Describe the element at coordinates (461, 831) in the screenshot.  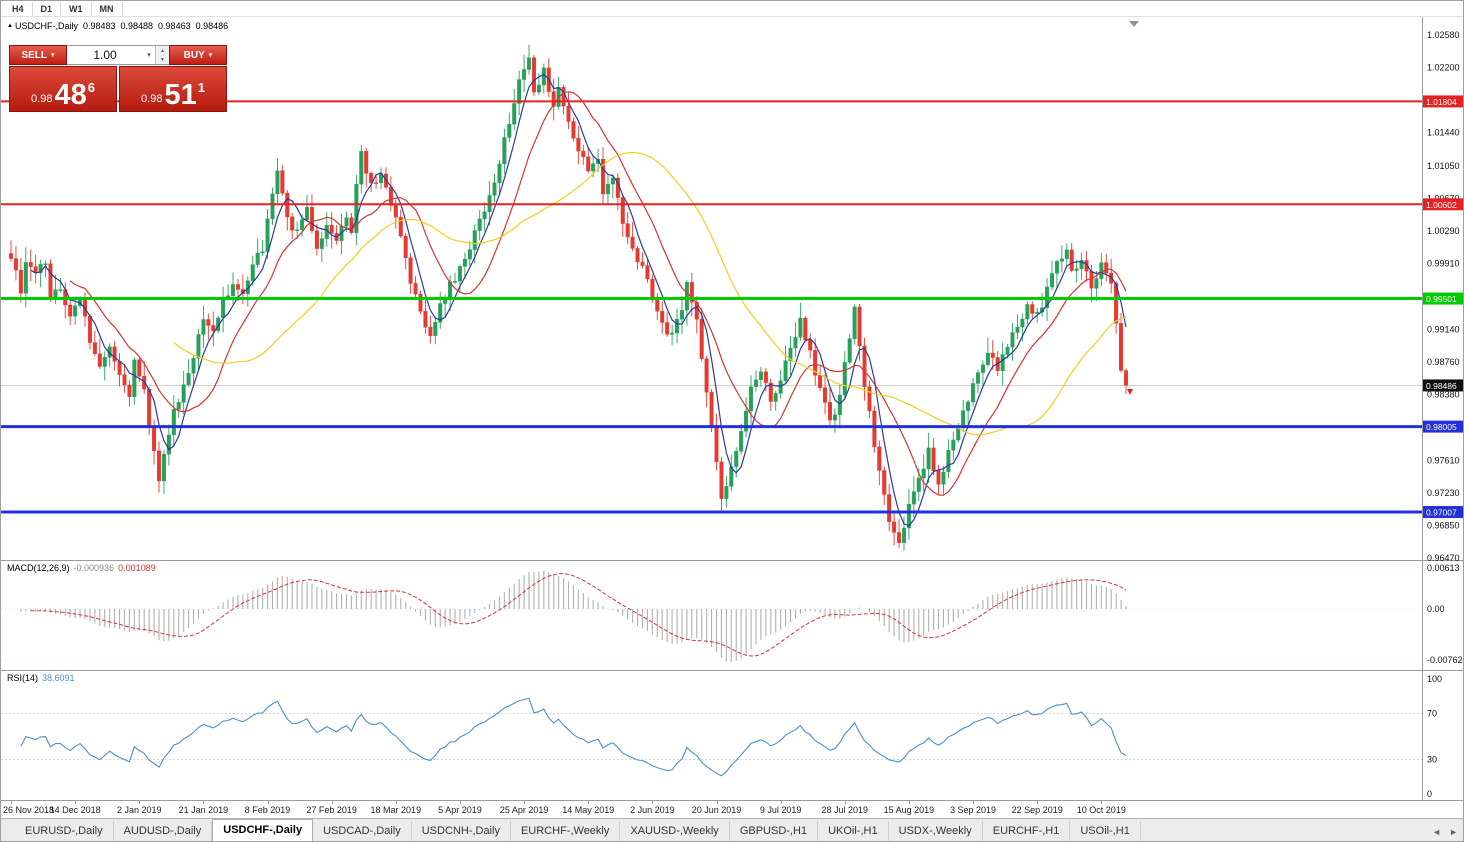
I see `chart-tab: USDCNH-,Daily` at that location.